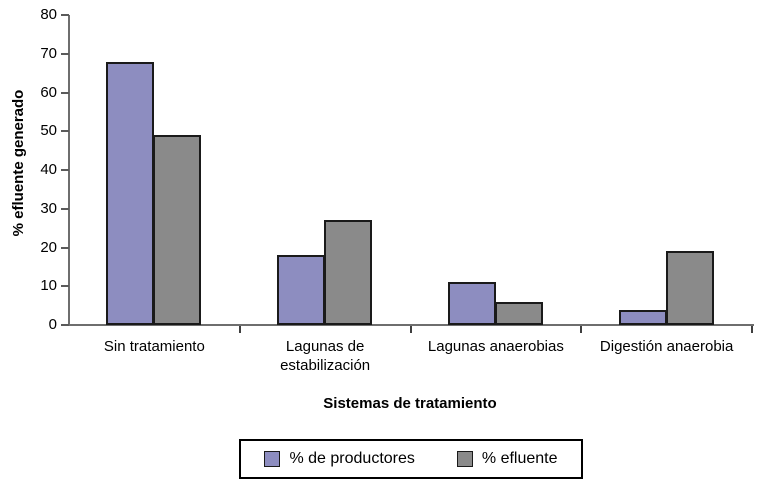  What do you see at coordinates (348, 272) in the screenshot?
I see `bar-efluente-cat2` at bounding box center [348, 272].